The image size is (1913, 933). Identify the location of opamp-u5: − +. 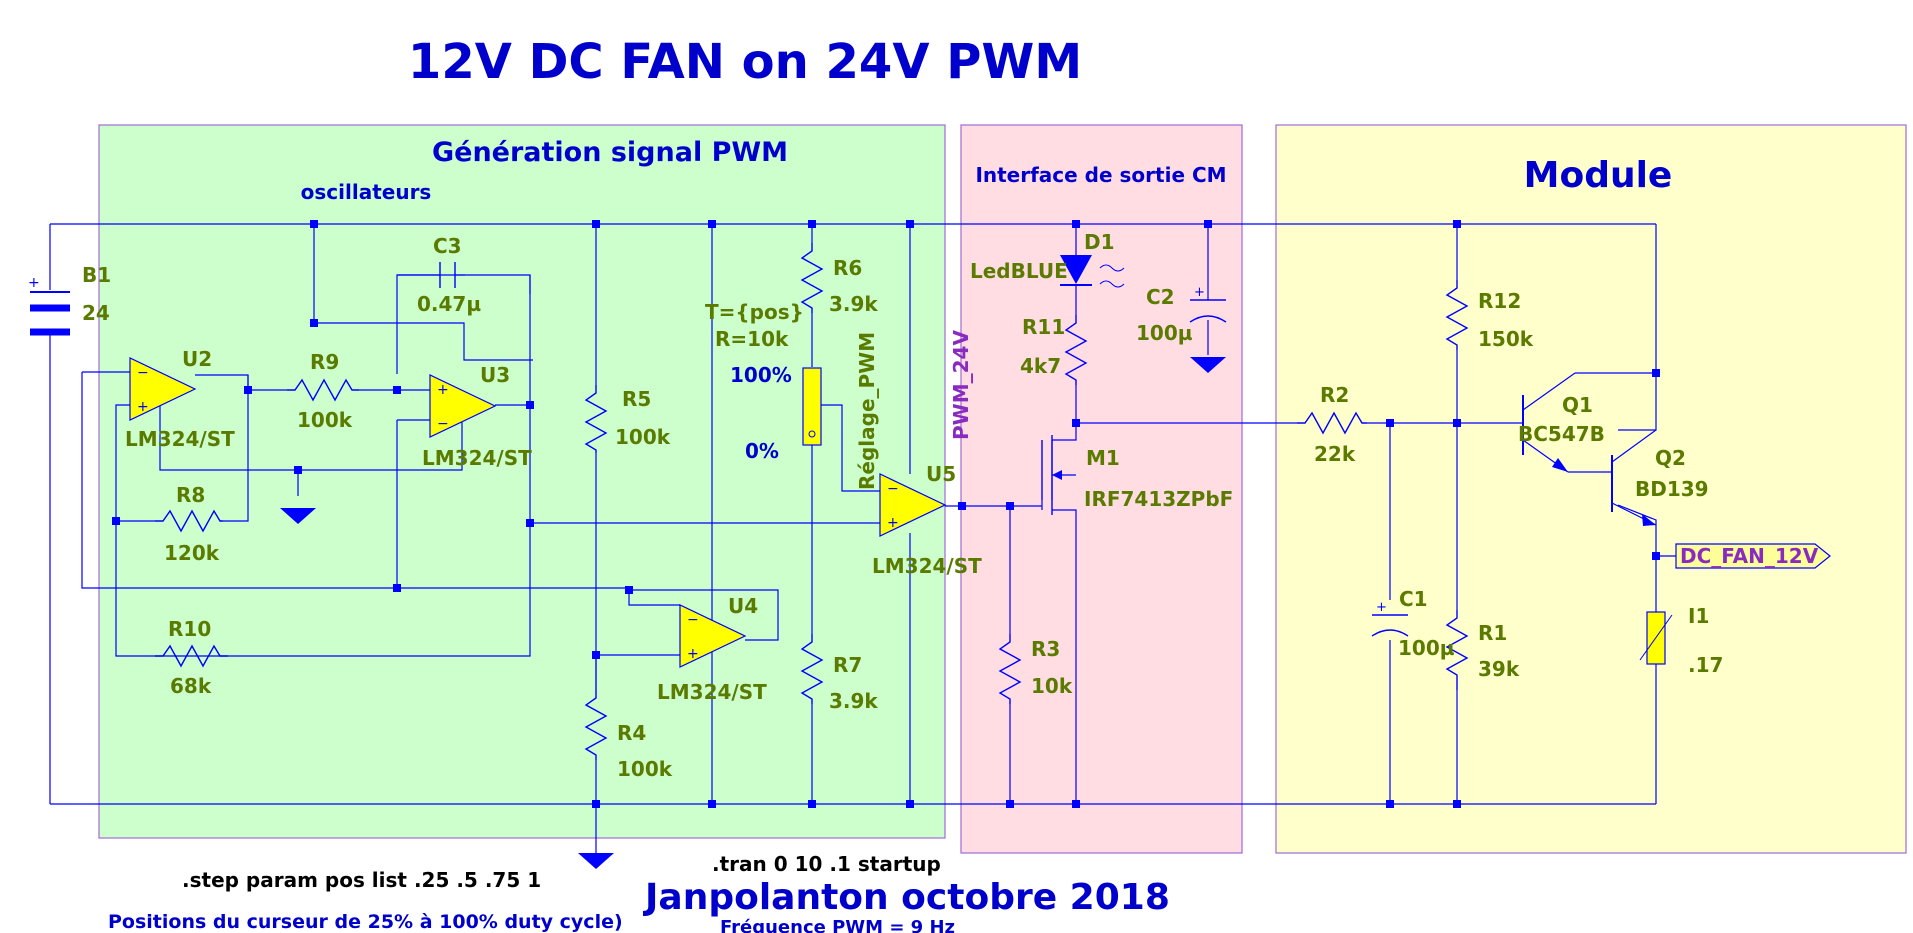
(913, 505).